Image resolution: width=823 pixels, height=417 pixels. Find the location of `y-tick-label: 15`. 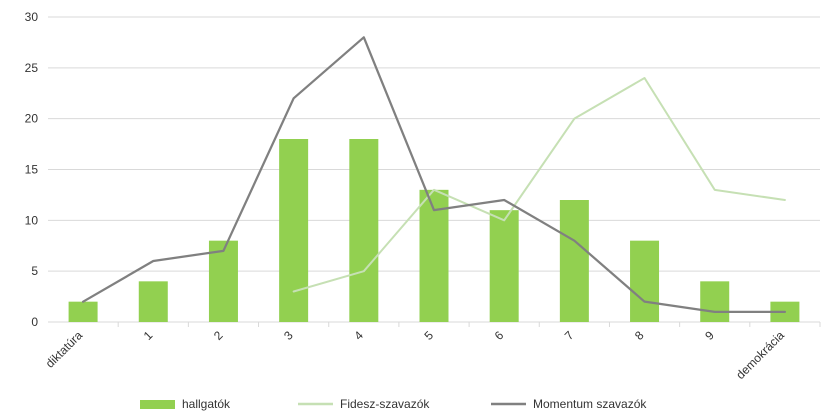

y-tick-label: 15 is located at coordinates (32, 170).